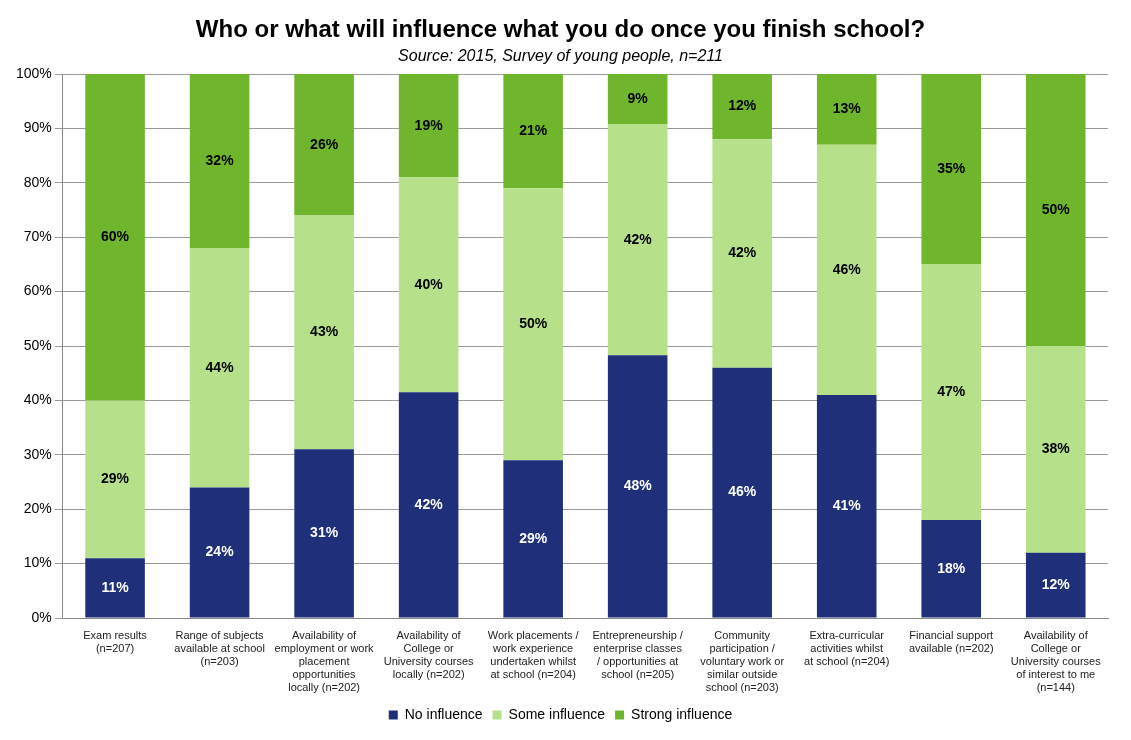  I want to click on data-label: 21%, so click(533, 129).